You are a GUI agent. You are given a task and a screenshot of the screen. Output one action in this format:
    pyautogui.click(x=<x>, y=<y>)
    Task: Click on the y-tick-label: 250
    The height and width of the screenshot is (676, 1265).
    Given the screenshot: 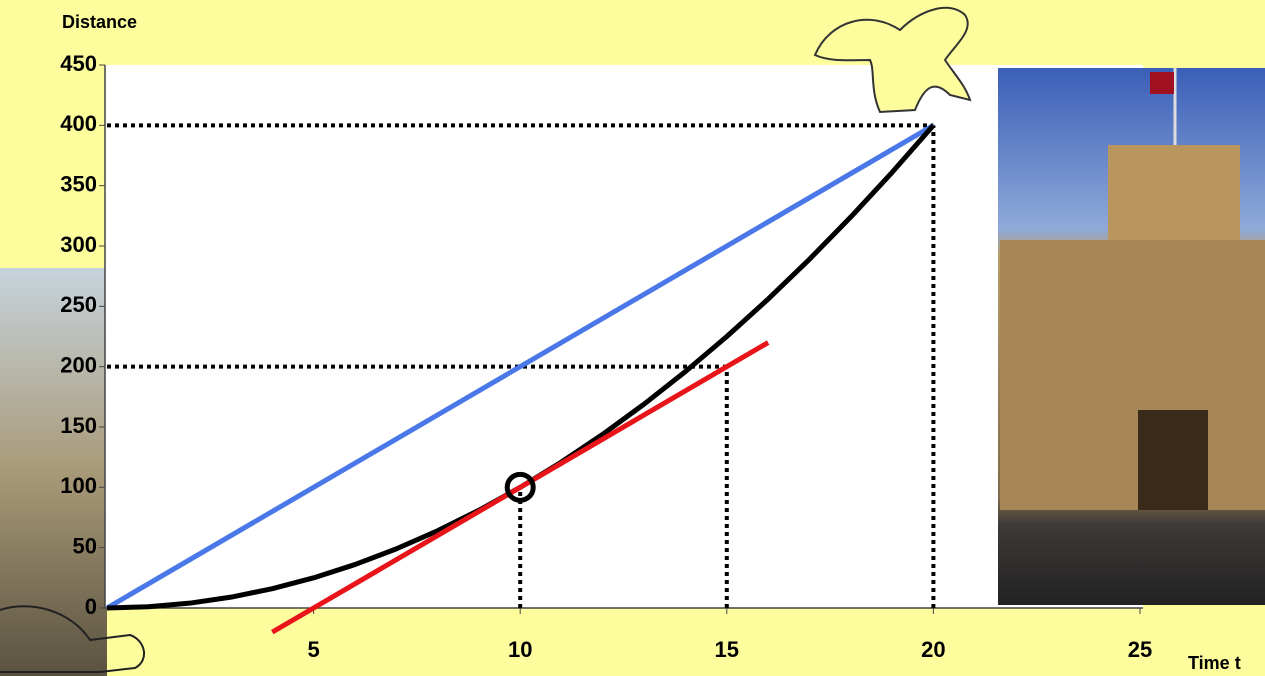 What is the action you would take?
    pyautogui.click(x=78, y=304)
    